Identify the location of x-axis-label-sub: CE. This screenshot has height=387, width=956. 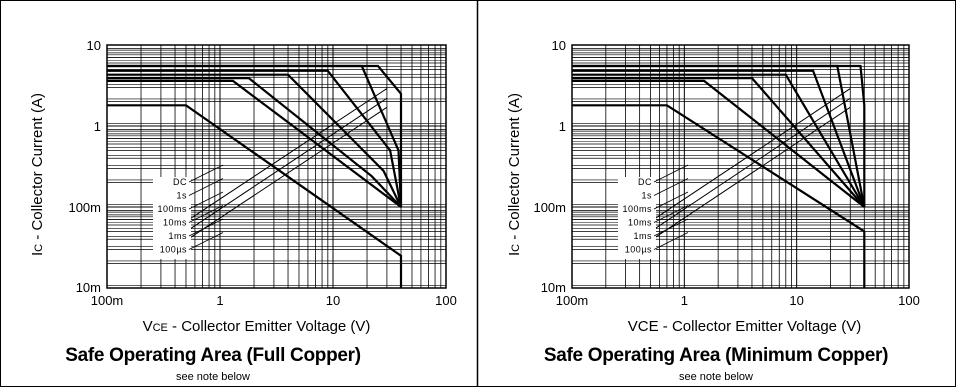
(160, 328).